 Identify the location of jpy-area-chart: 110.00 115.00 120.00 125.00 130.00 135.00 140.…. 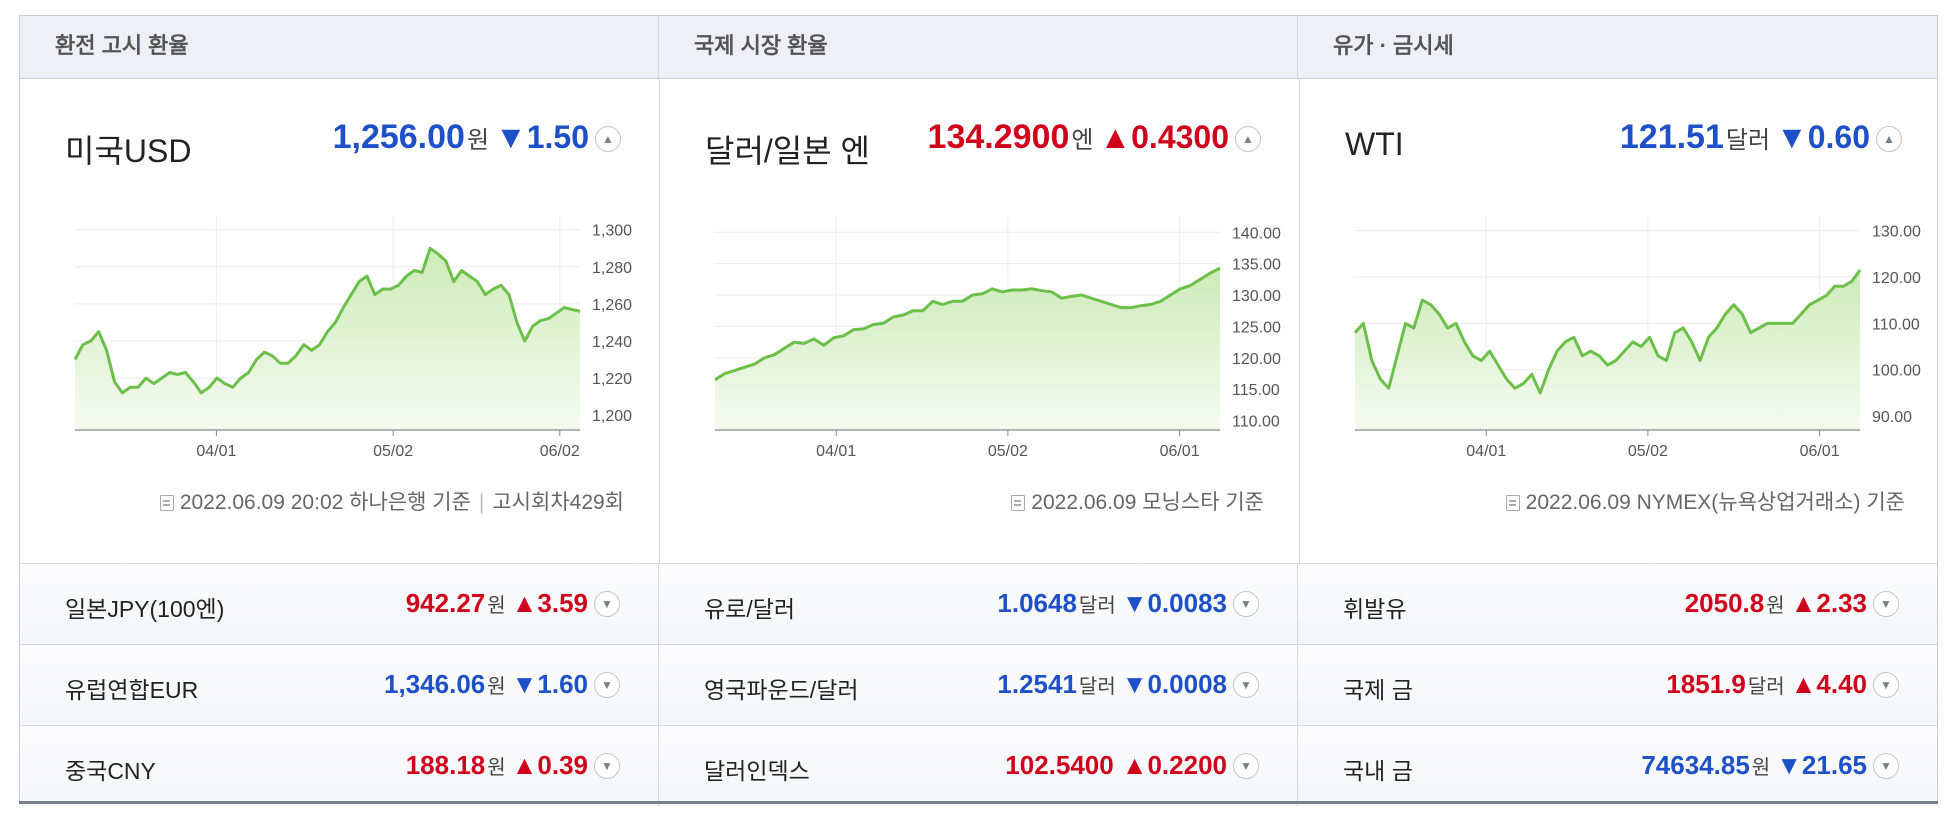
(997, 338).